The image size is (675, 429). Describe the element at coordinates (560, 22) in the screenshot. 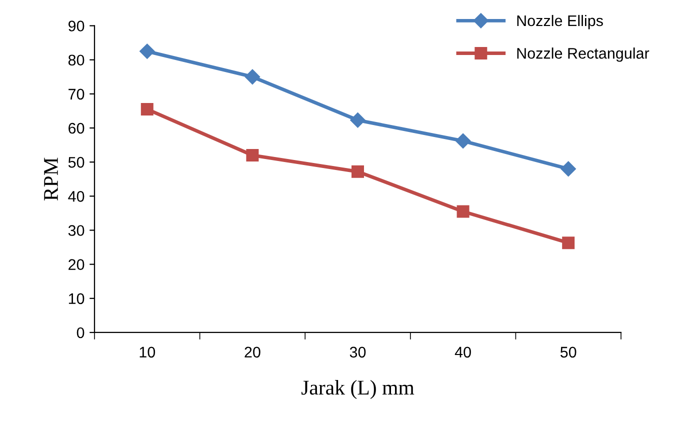

I see `legend-label: Nozzle Ellips` at that location.